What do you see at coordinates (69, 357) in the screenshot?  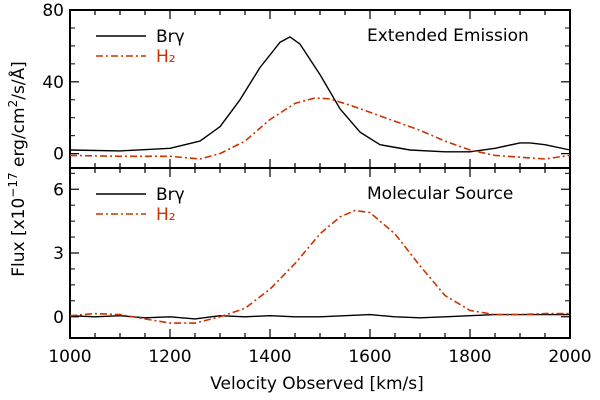 I see `bottom-x-tick-label: 1000` at bounding box center [69, 357].